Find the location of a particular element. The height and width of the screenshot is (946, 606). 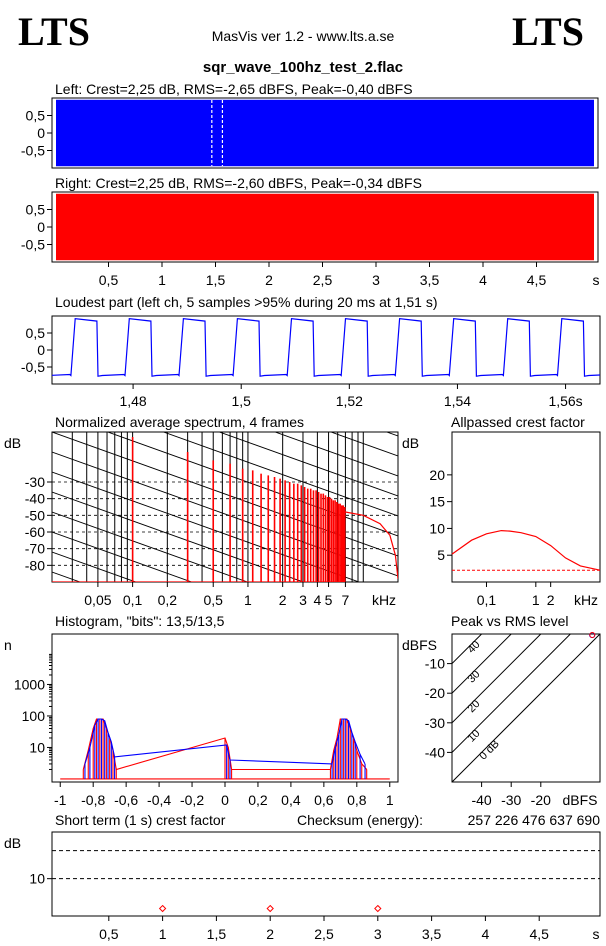

histogram-x-tick-label: -0,4 is located at coordinates (159, 800).